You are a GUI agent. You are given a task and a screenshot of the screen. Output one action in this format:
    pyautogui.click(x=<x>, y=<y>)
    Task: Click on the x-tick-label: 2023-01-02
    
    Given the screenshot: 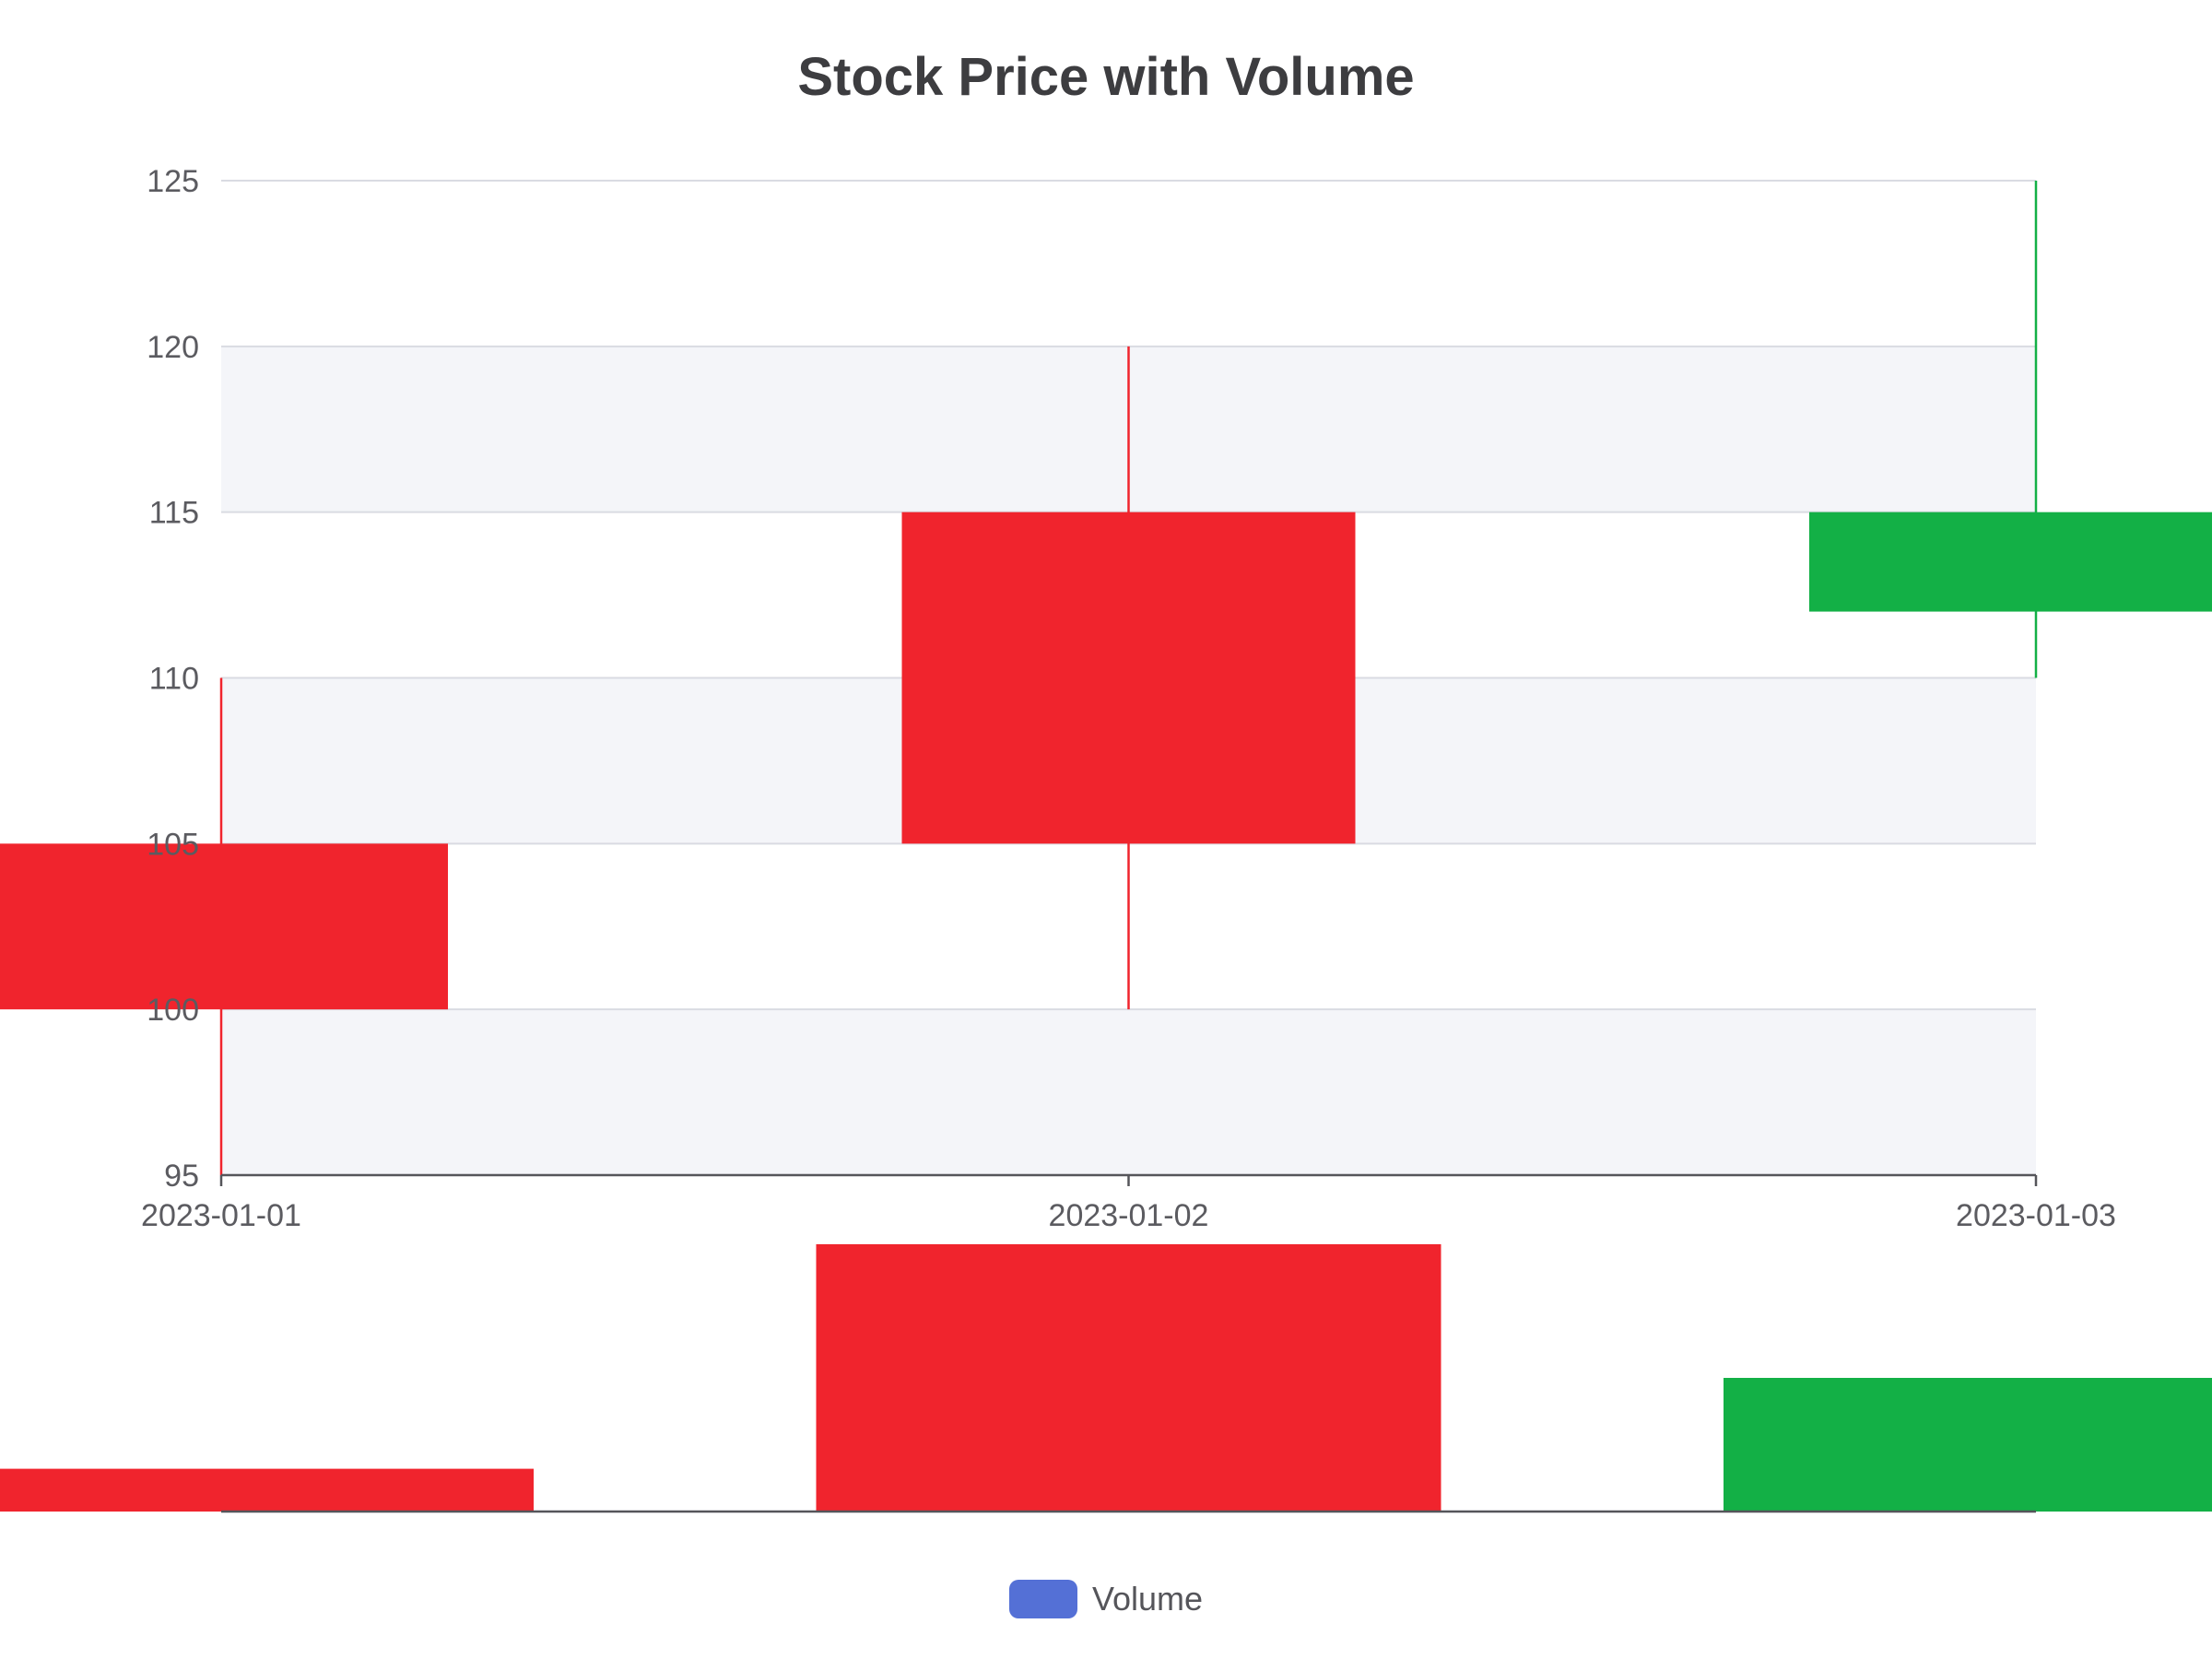 What is the action you would take?
    pyautogui.click(x=1129, y=1215)
    